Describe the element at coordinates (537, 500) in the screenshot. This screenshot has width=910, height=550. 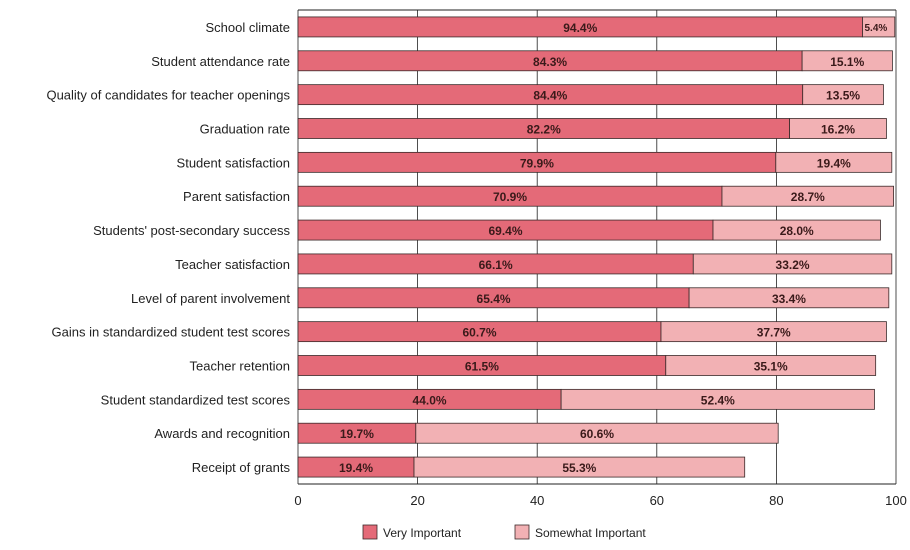
I see `x-tick-label: 40` at that location.